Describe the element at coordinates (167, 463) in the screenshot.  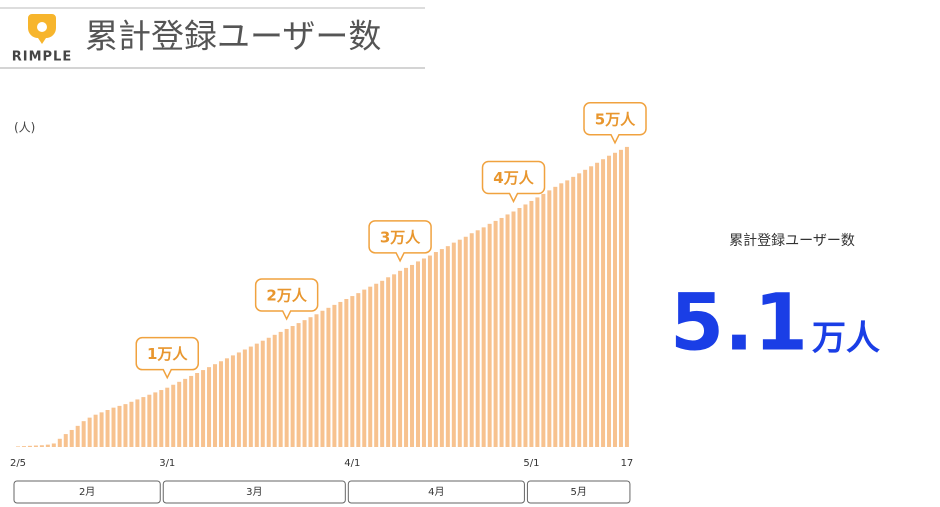
I see `x-tick-label: 3/1` at that location.